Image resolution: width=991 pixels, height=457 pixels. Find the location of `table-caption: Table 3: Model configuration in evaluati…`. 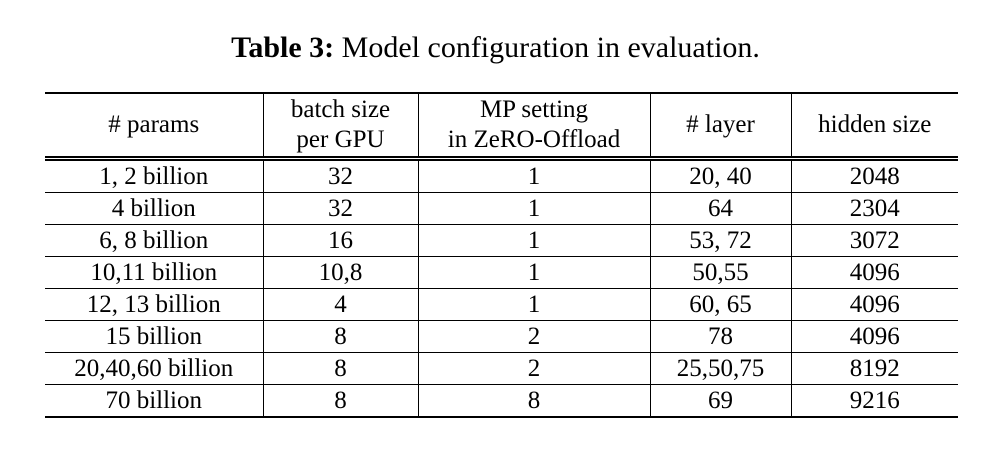

table-caption: Table 3: Model configuration in evaluati… is located at coordinates (495, 48).